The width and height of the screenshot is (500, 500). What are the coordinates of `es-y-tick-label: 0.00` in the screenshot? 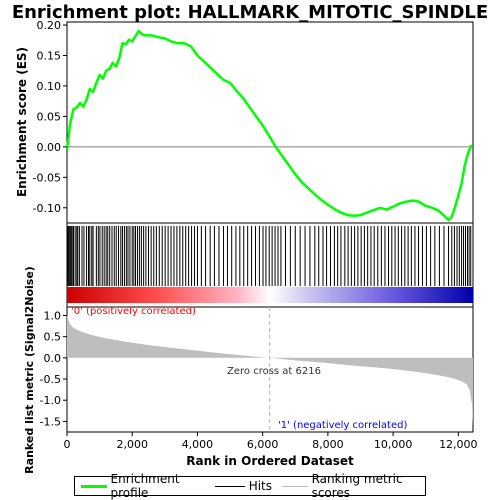 It's located at (49, 147).